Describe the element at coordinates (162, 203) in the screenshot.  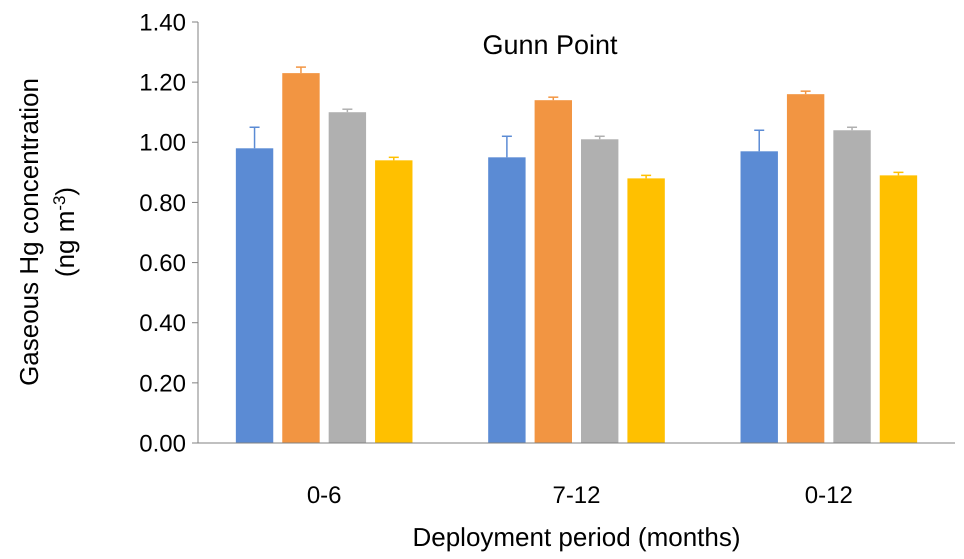
I see `y-tick-label: 0.80` at that location.